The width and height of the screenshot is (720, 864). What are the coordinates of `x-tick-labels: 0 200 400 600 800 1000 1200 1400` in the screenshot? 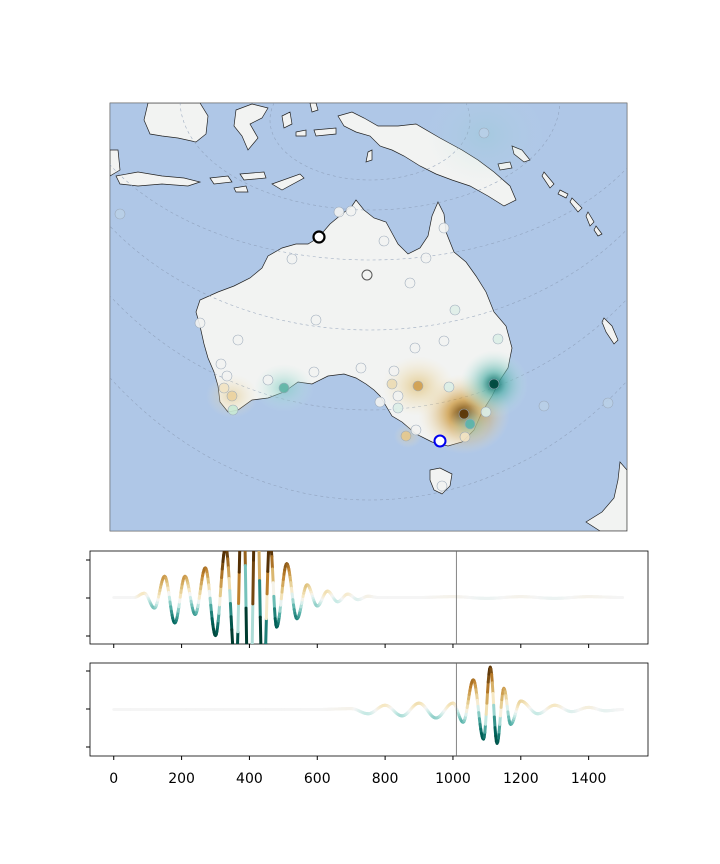 It's located at (357, 779).